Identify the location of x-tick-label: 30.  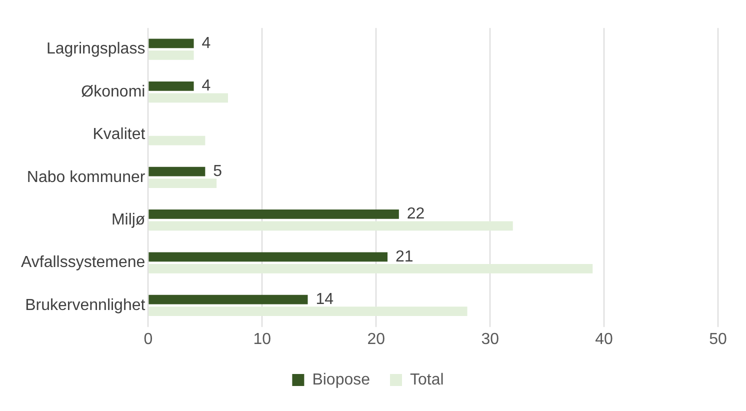
(490, 339).